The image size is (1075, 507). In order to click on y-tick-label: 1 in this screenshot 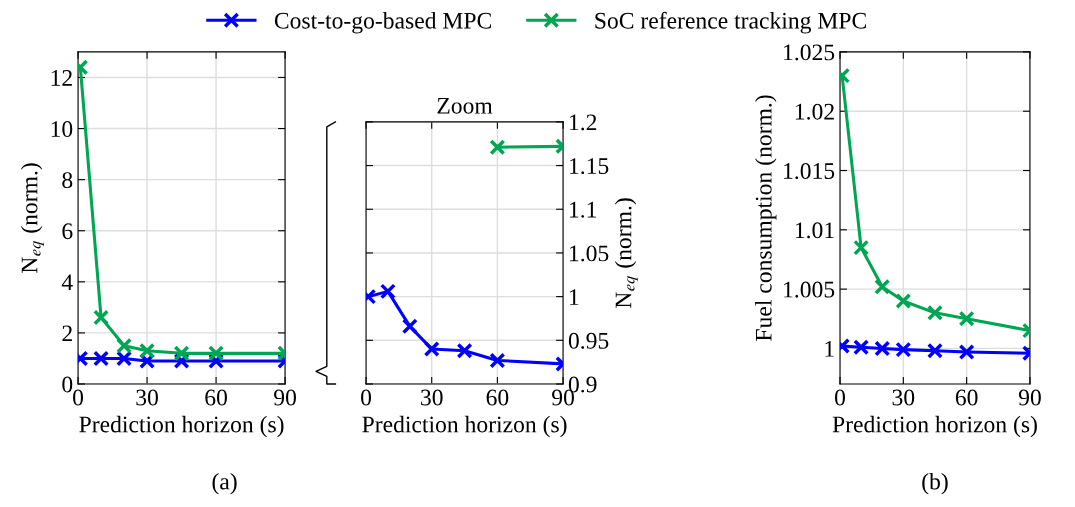, I will do `click(829, 349)`.